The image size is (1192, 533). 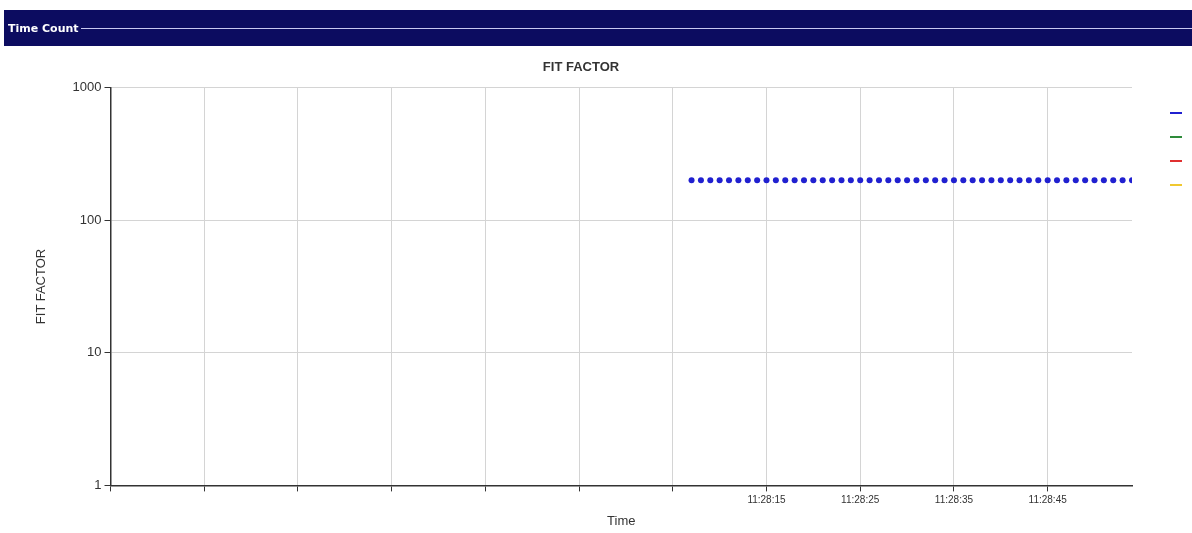 What do you see at coordinates (954, 500) in the screenshot?
I see `x-tick-label: 11:28:35` at bounding box center [954, 500].